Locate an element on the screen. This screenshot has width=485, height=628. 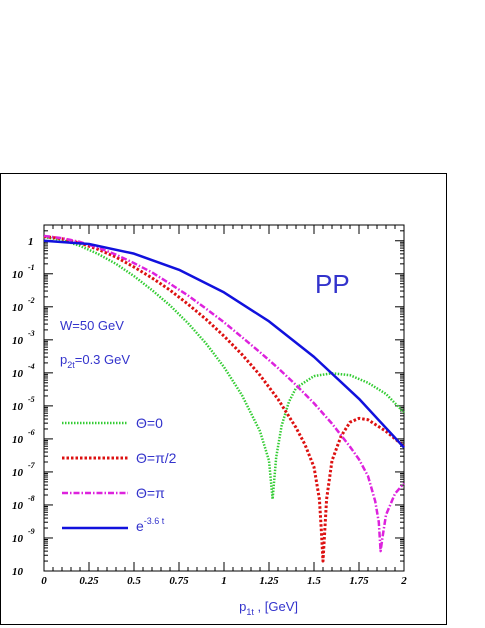
x-tick-label: 0.25 is located at coordinates (89, 581).